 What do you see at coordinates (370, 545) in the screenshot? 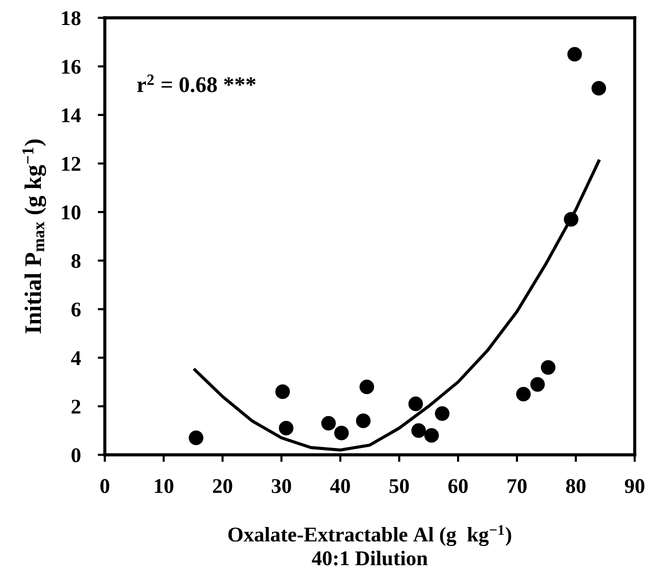
I see `text: Oxalate-Extractable Al (g kg$^{−1}$) 40:1 Dilution` at bounding box center [370, 545].